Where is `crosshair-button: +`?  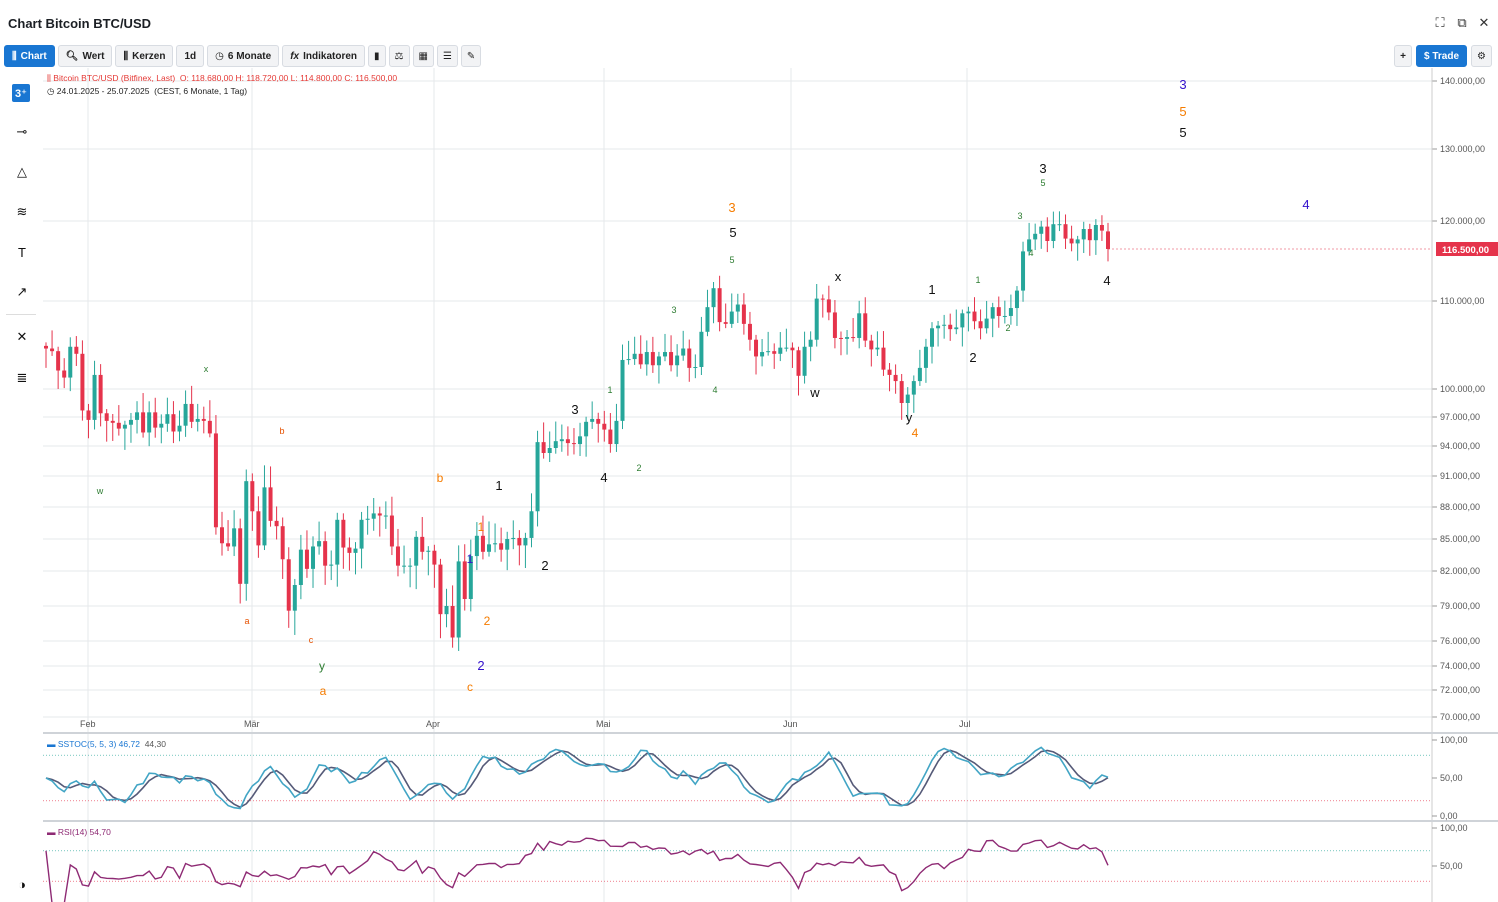
crosshair-button: + is located at coordinates (1403, 56).